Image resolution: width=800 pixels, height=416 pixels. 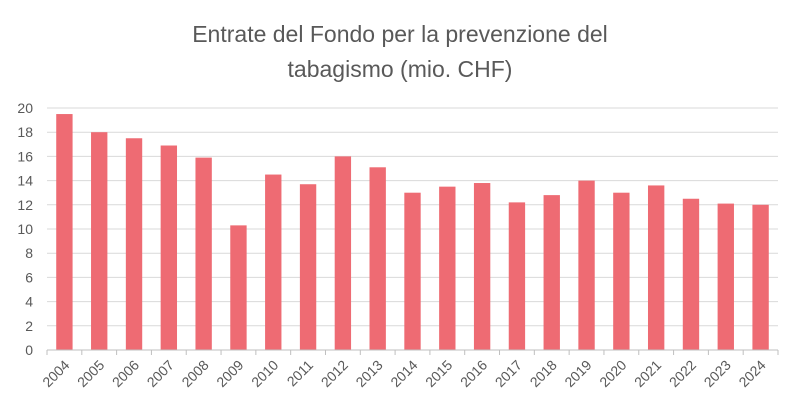 I want to click on x-tick-label-2006: 2006, so click(x=125, y=373).